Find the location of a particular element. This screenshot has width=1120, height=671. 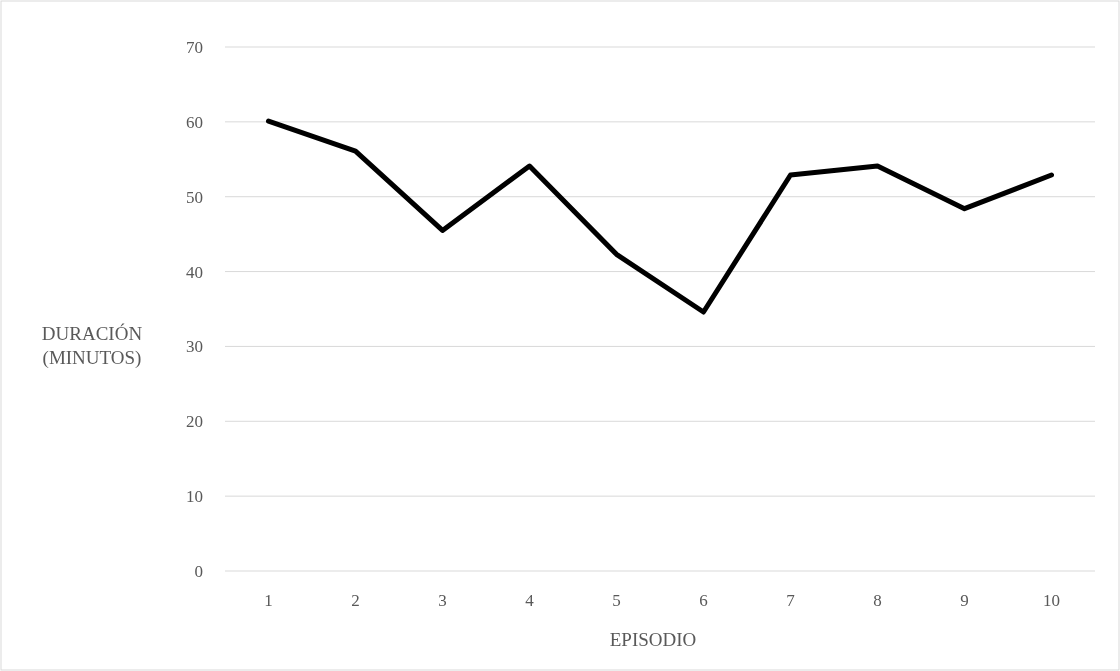

y-tick-label: 30 is located at coordinates (194, 347).